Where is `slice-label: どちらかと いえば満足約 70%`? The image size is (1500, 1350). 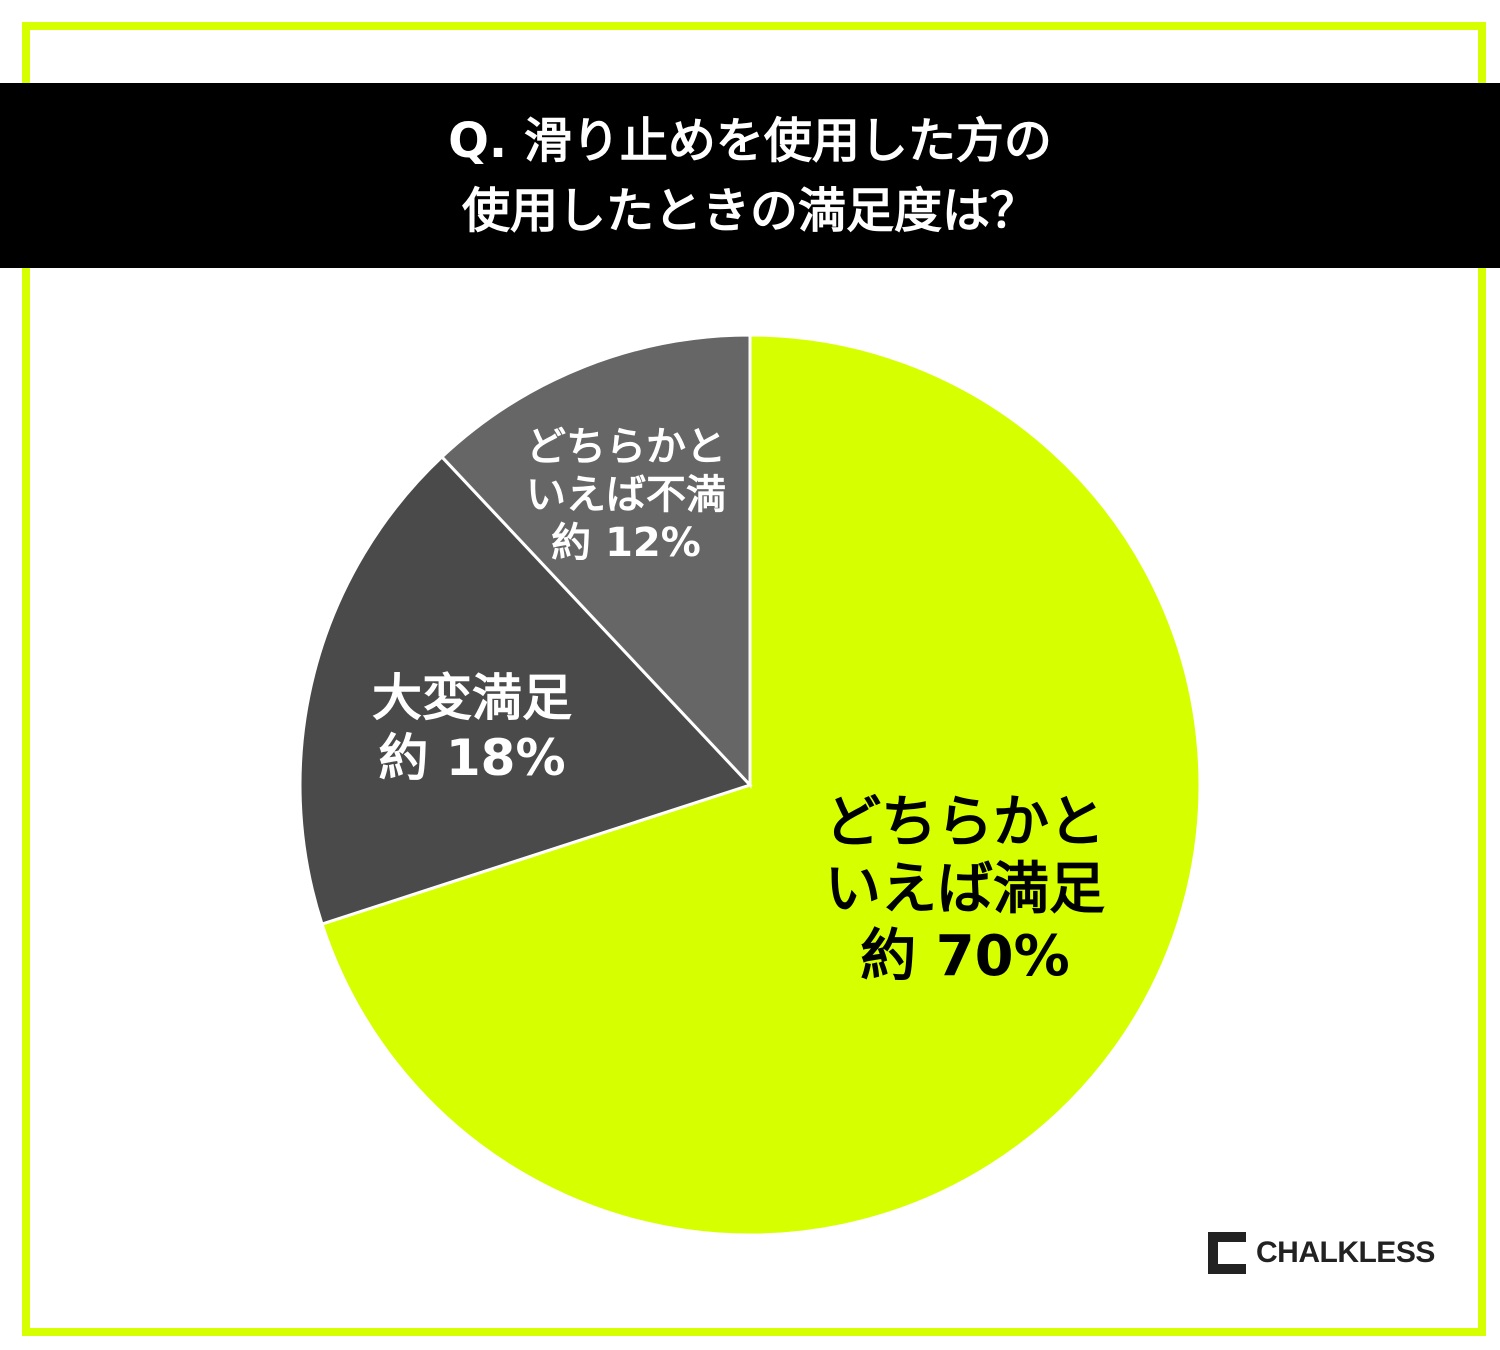
slice-label: どちらかと いえば満足約 70% is located at coordinates (965, 890).